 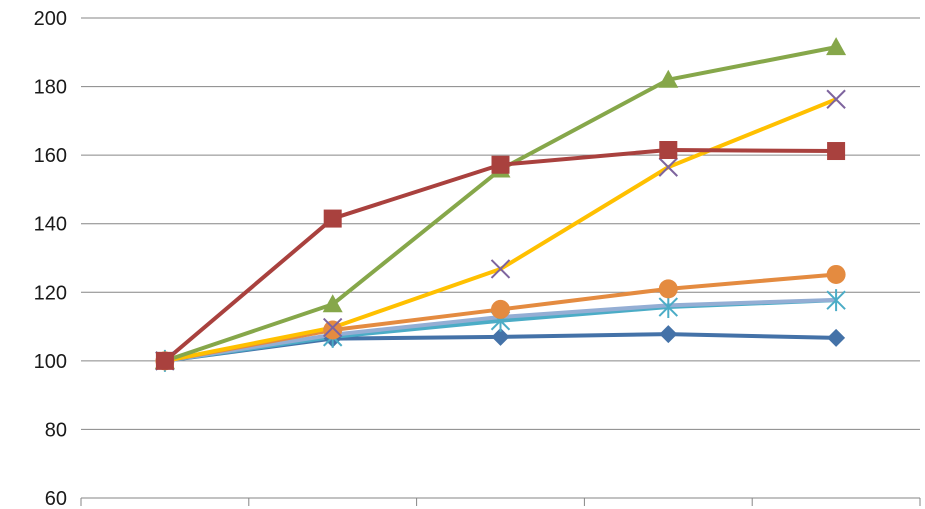 I want to click on y-tick-label-60: 60, so click(x=56, y=498).